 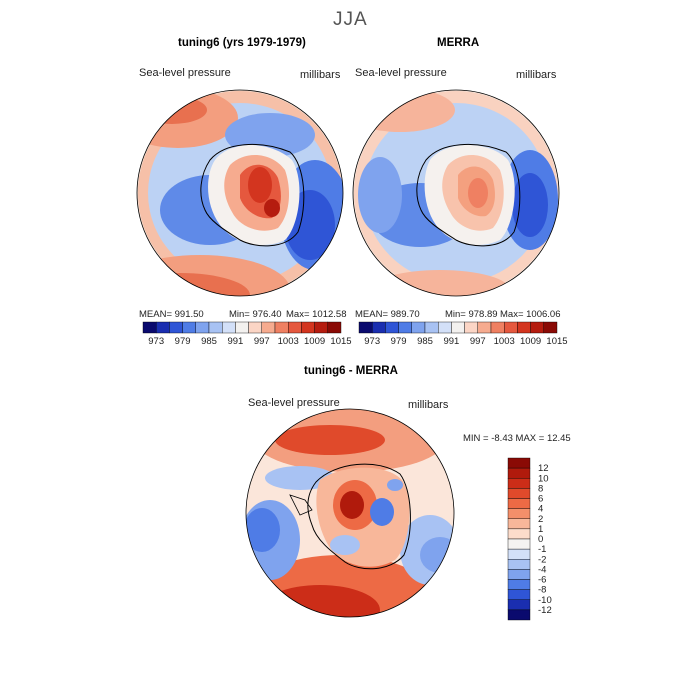 I want to click on model-colorbar-tick-label: 979, so click(x=183, y=341).